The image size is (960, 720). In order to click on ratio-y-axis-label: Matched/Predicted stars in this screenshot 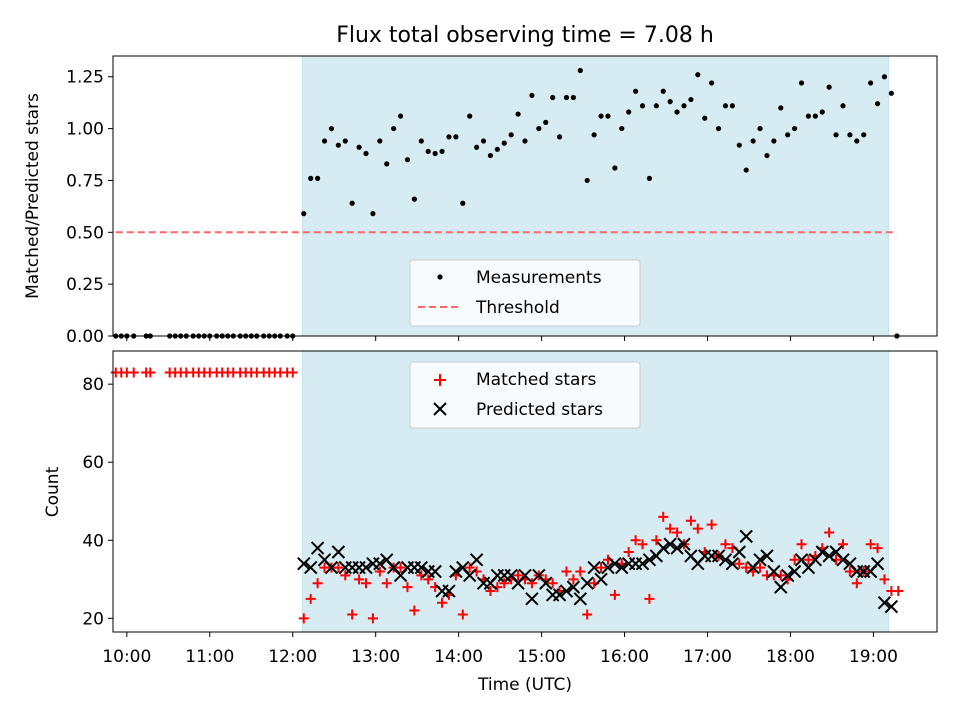, I will do `click(33, 196)`.